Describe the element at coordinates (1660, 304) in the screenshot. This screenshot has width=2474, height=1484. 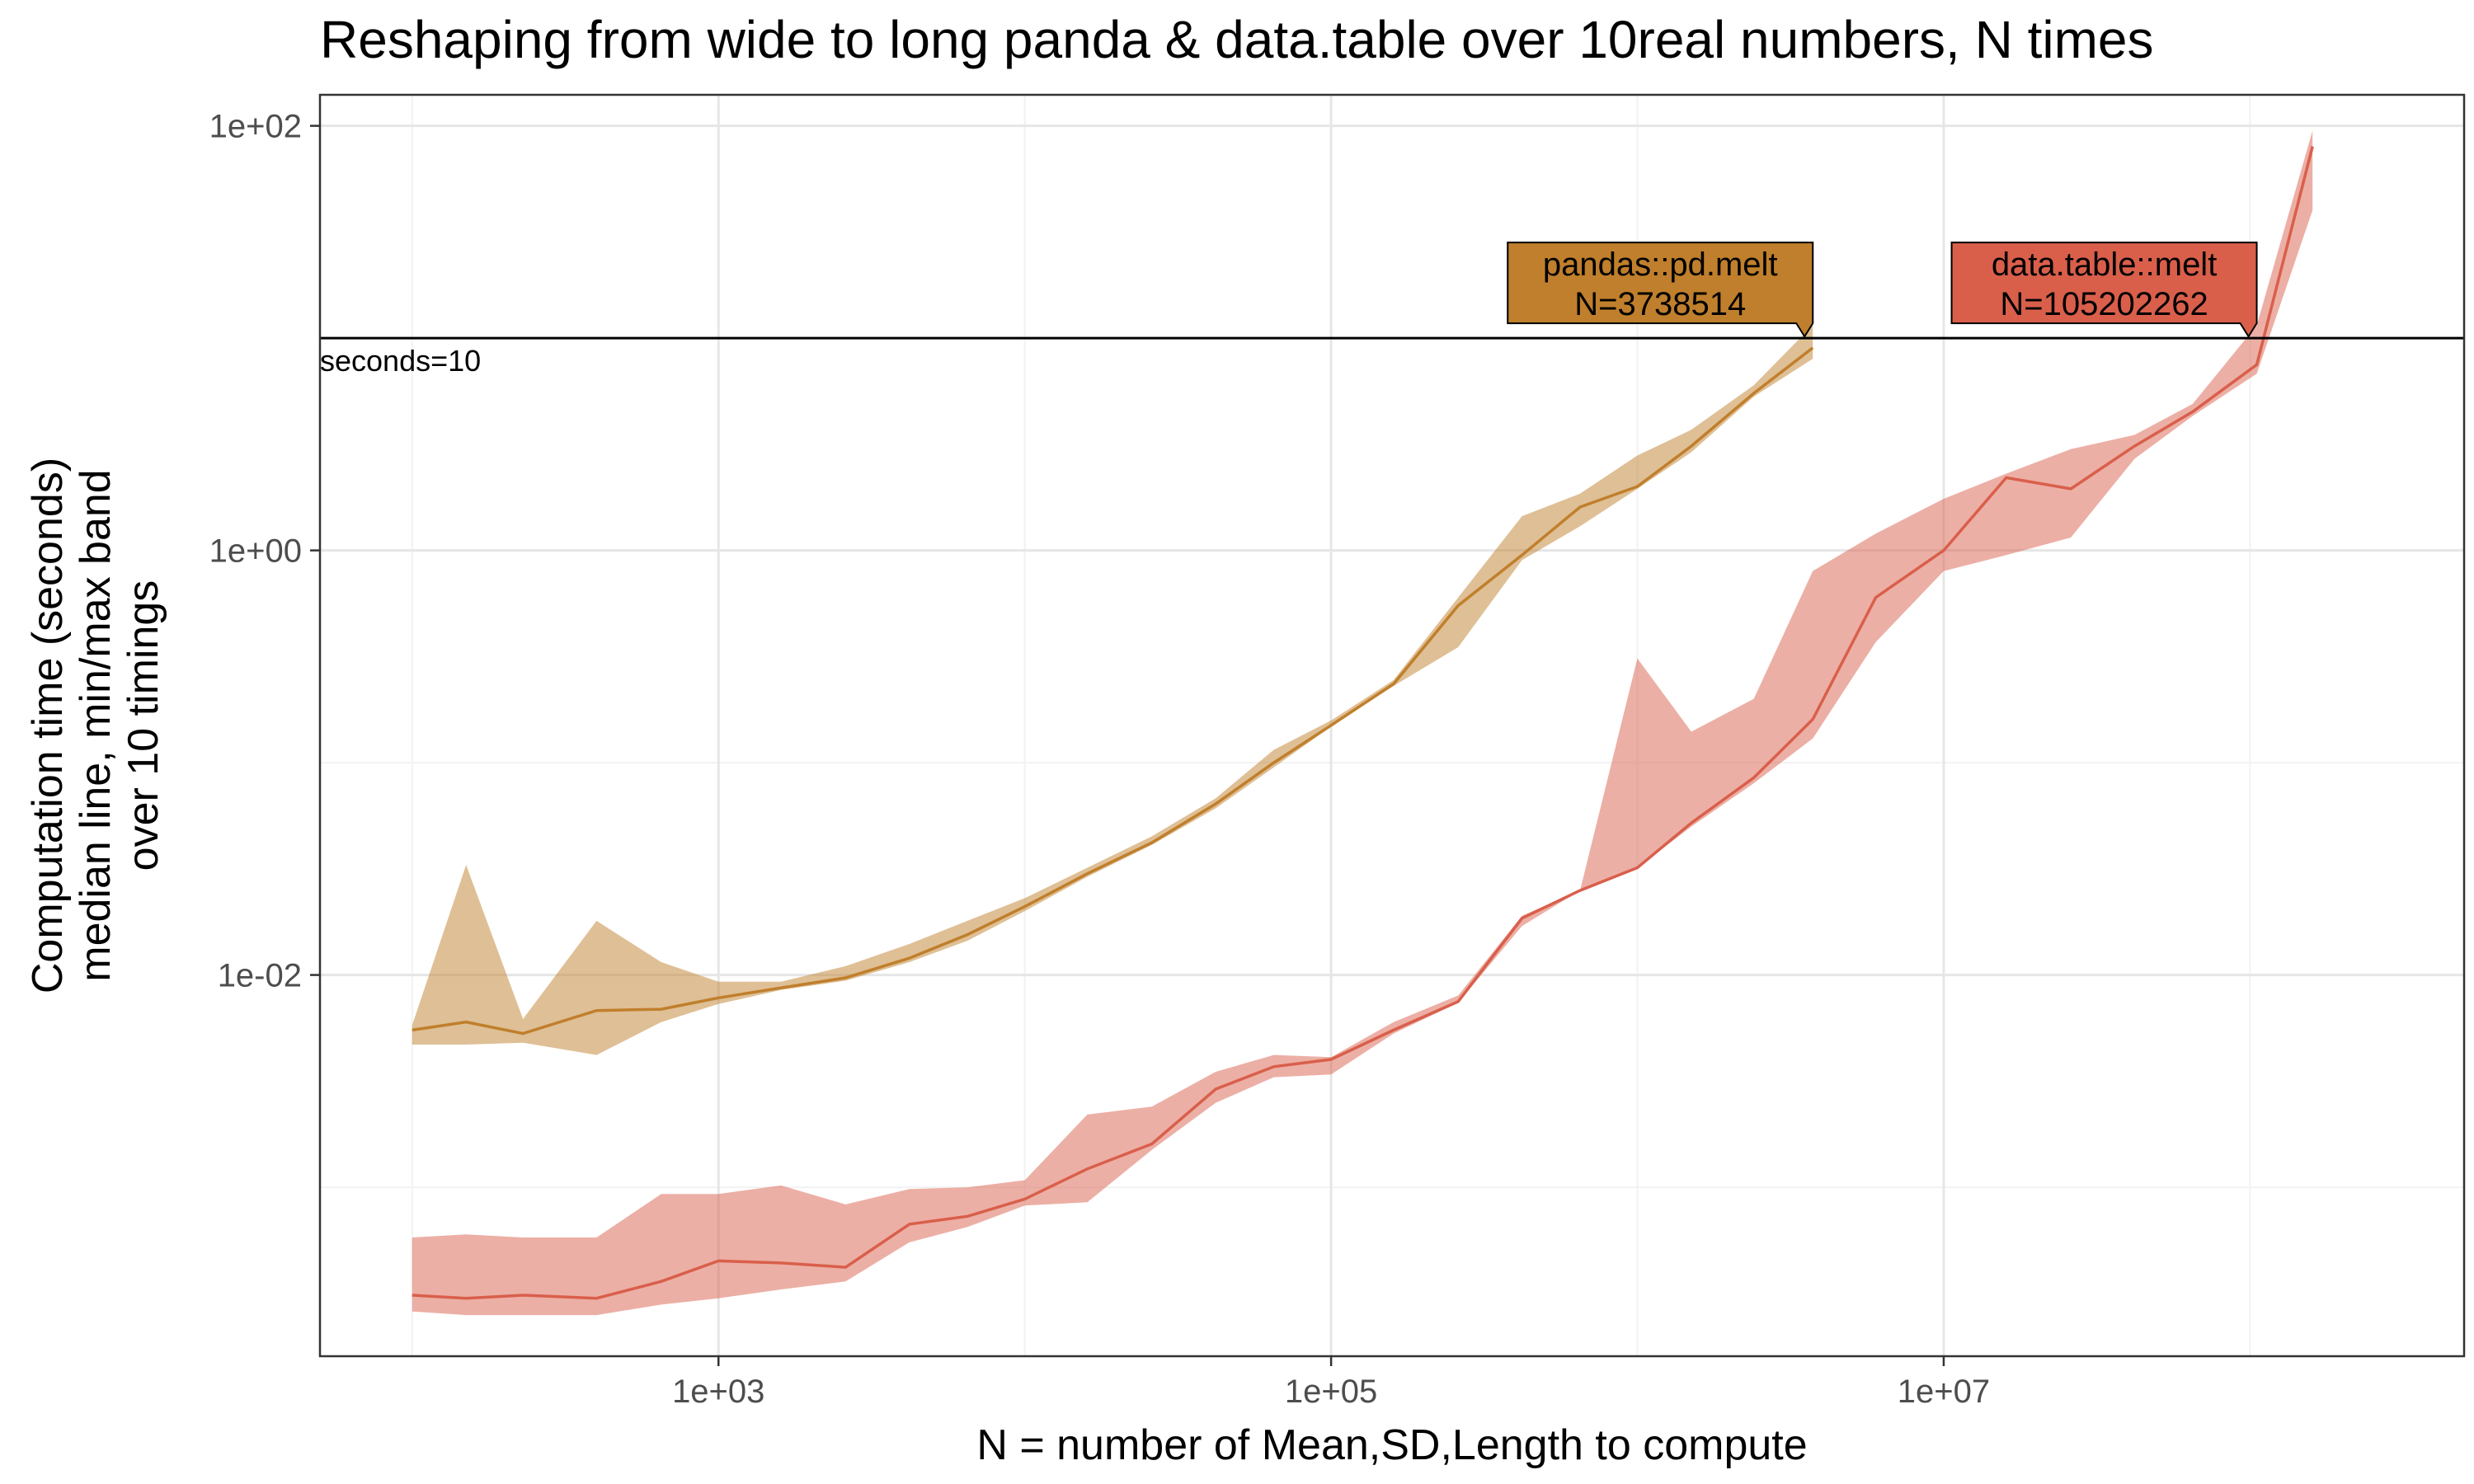
I see `label-series-n: N=3738514` at that location.